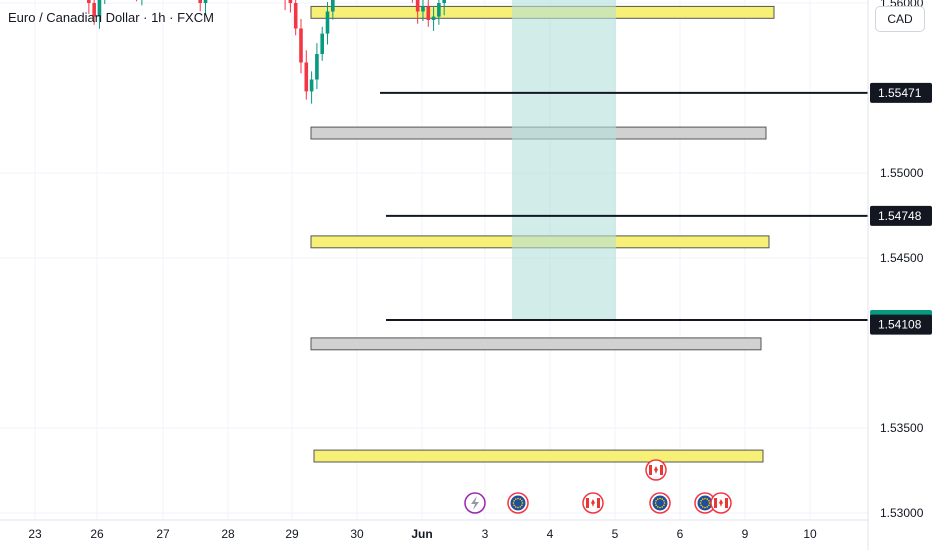 The image size is (932, 550). I want to click on x-tick-label: 28, so click(228, 534).